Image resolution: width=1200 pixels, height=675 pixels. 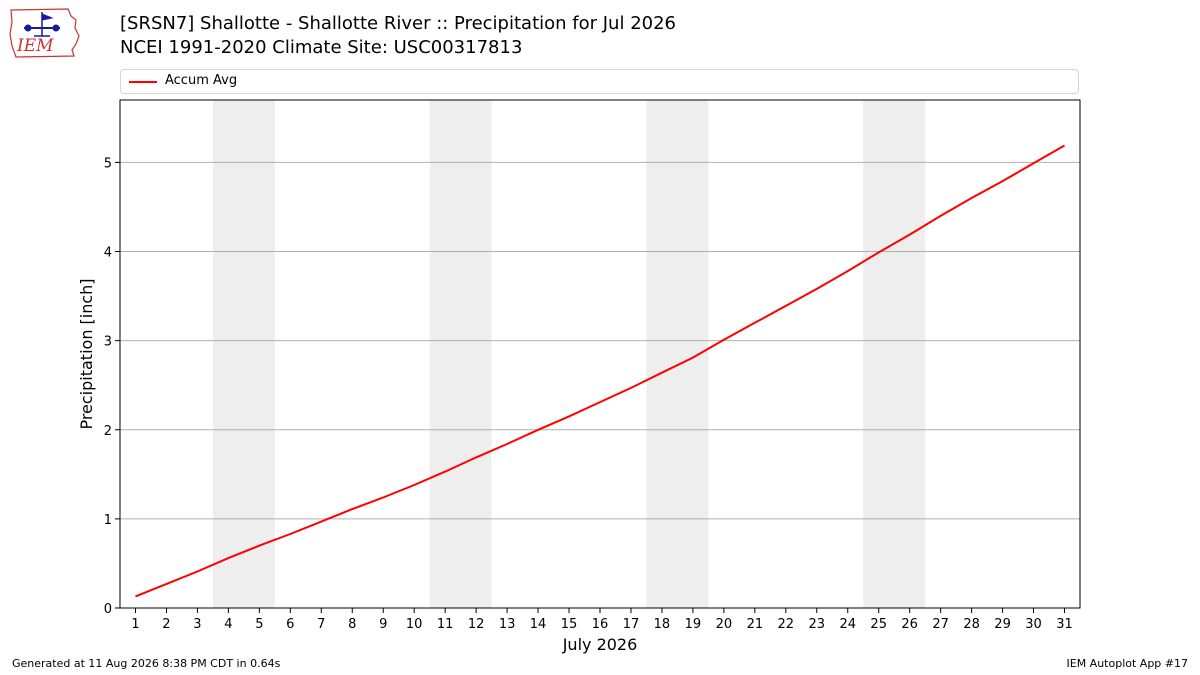 What do you see at coordinates (86, 353) in the screenshot?
I see `y-axis-label: Precipitation [inch]` at bounding box center [86, 353].